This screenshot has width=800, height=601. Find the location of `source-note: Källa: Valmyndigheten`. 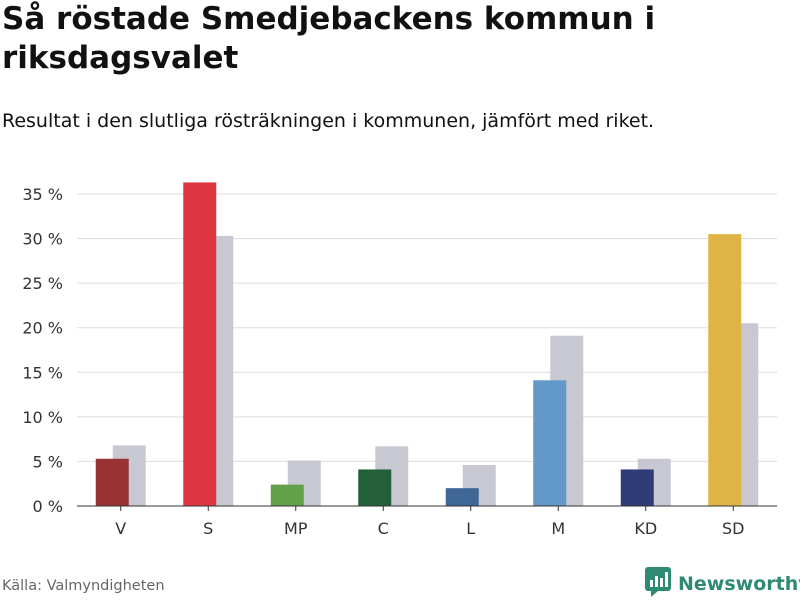

source-note: Källa: Valmyndigheten is located at coordinates (83, 586).